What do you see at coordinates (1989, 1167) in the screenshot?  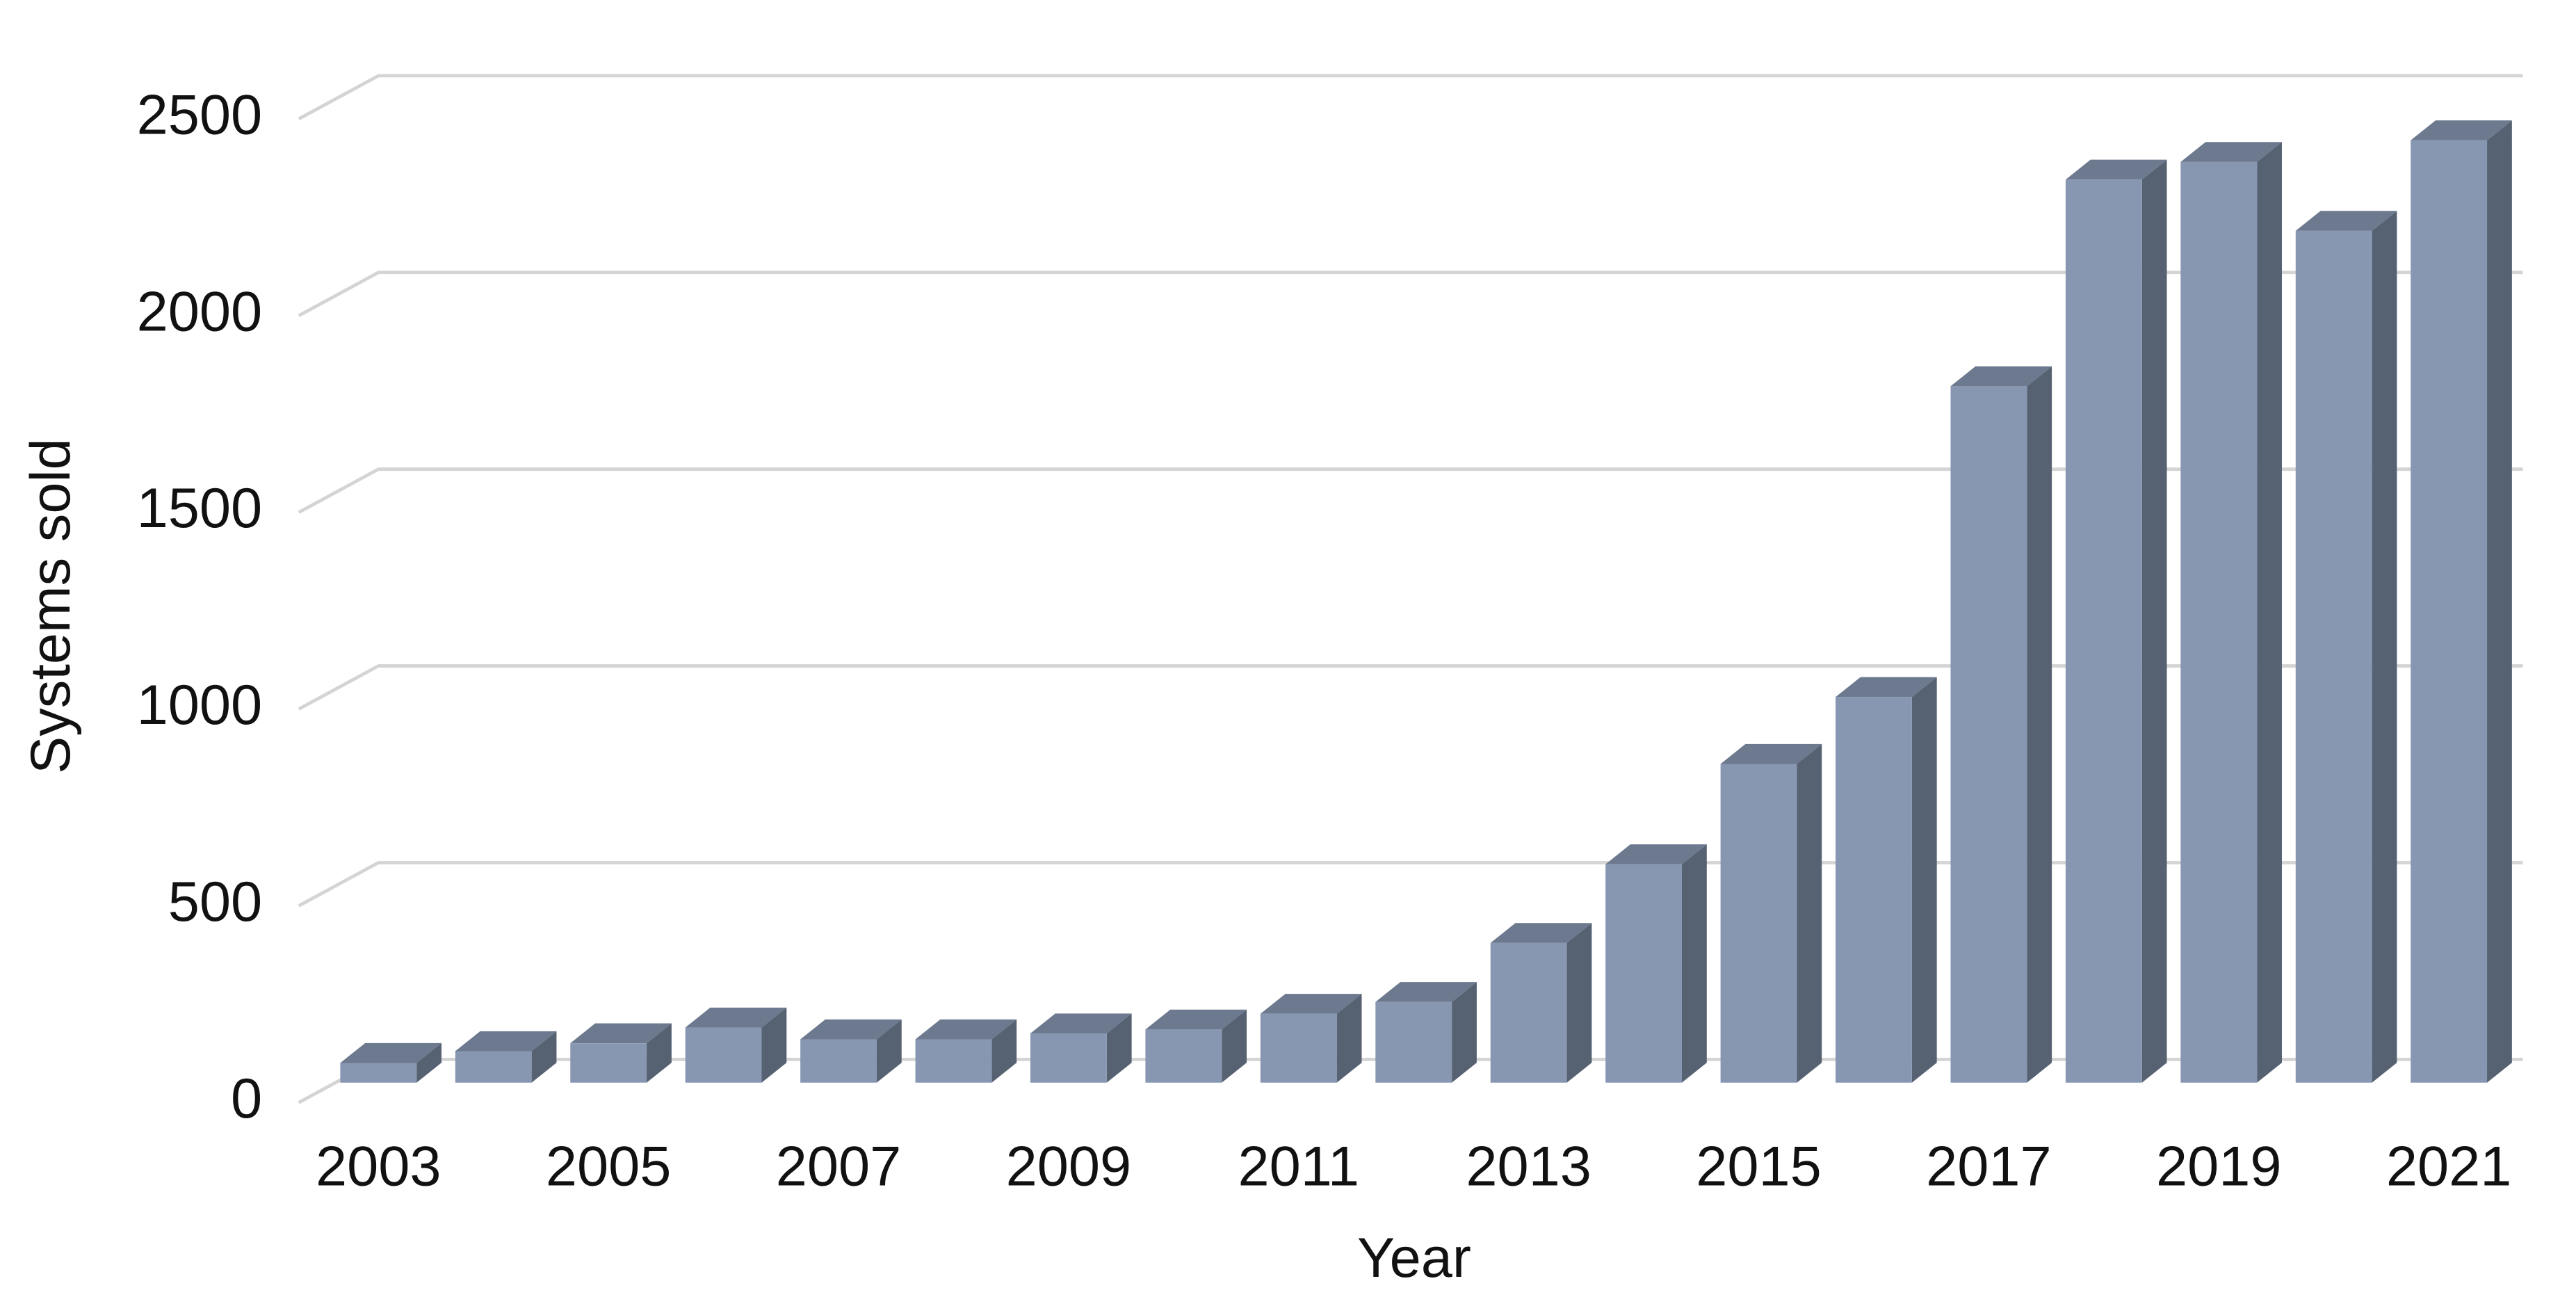 I see `x-tick-label: 2017` at bounding box center [1989, 1167].